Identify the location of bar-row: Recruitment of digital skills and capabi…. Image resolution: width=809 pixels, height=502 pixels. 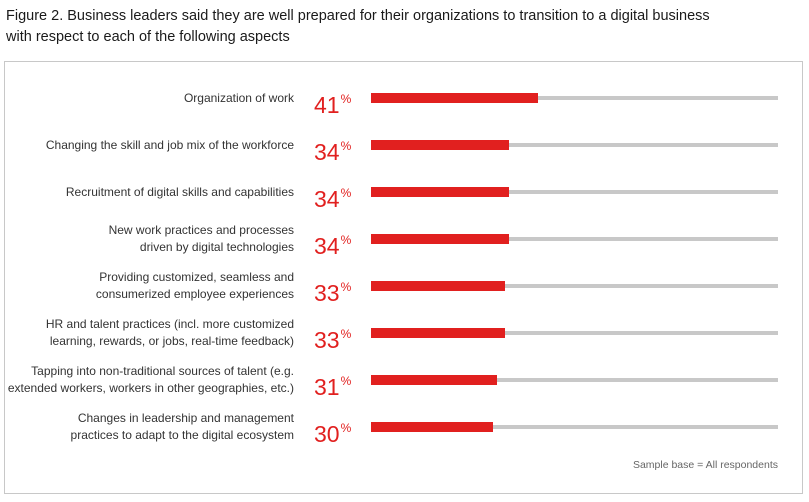
(404, 192).